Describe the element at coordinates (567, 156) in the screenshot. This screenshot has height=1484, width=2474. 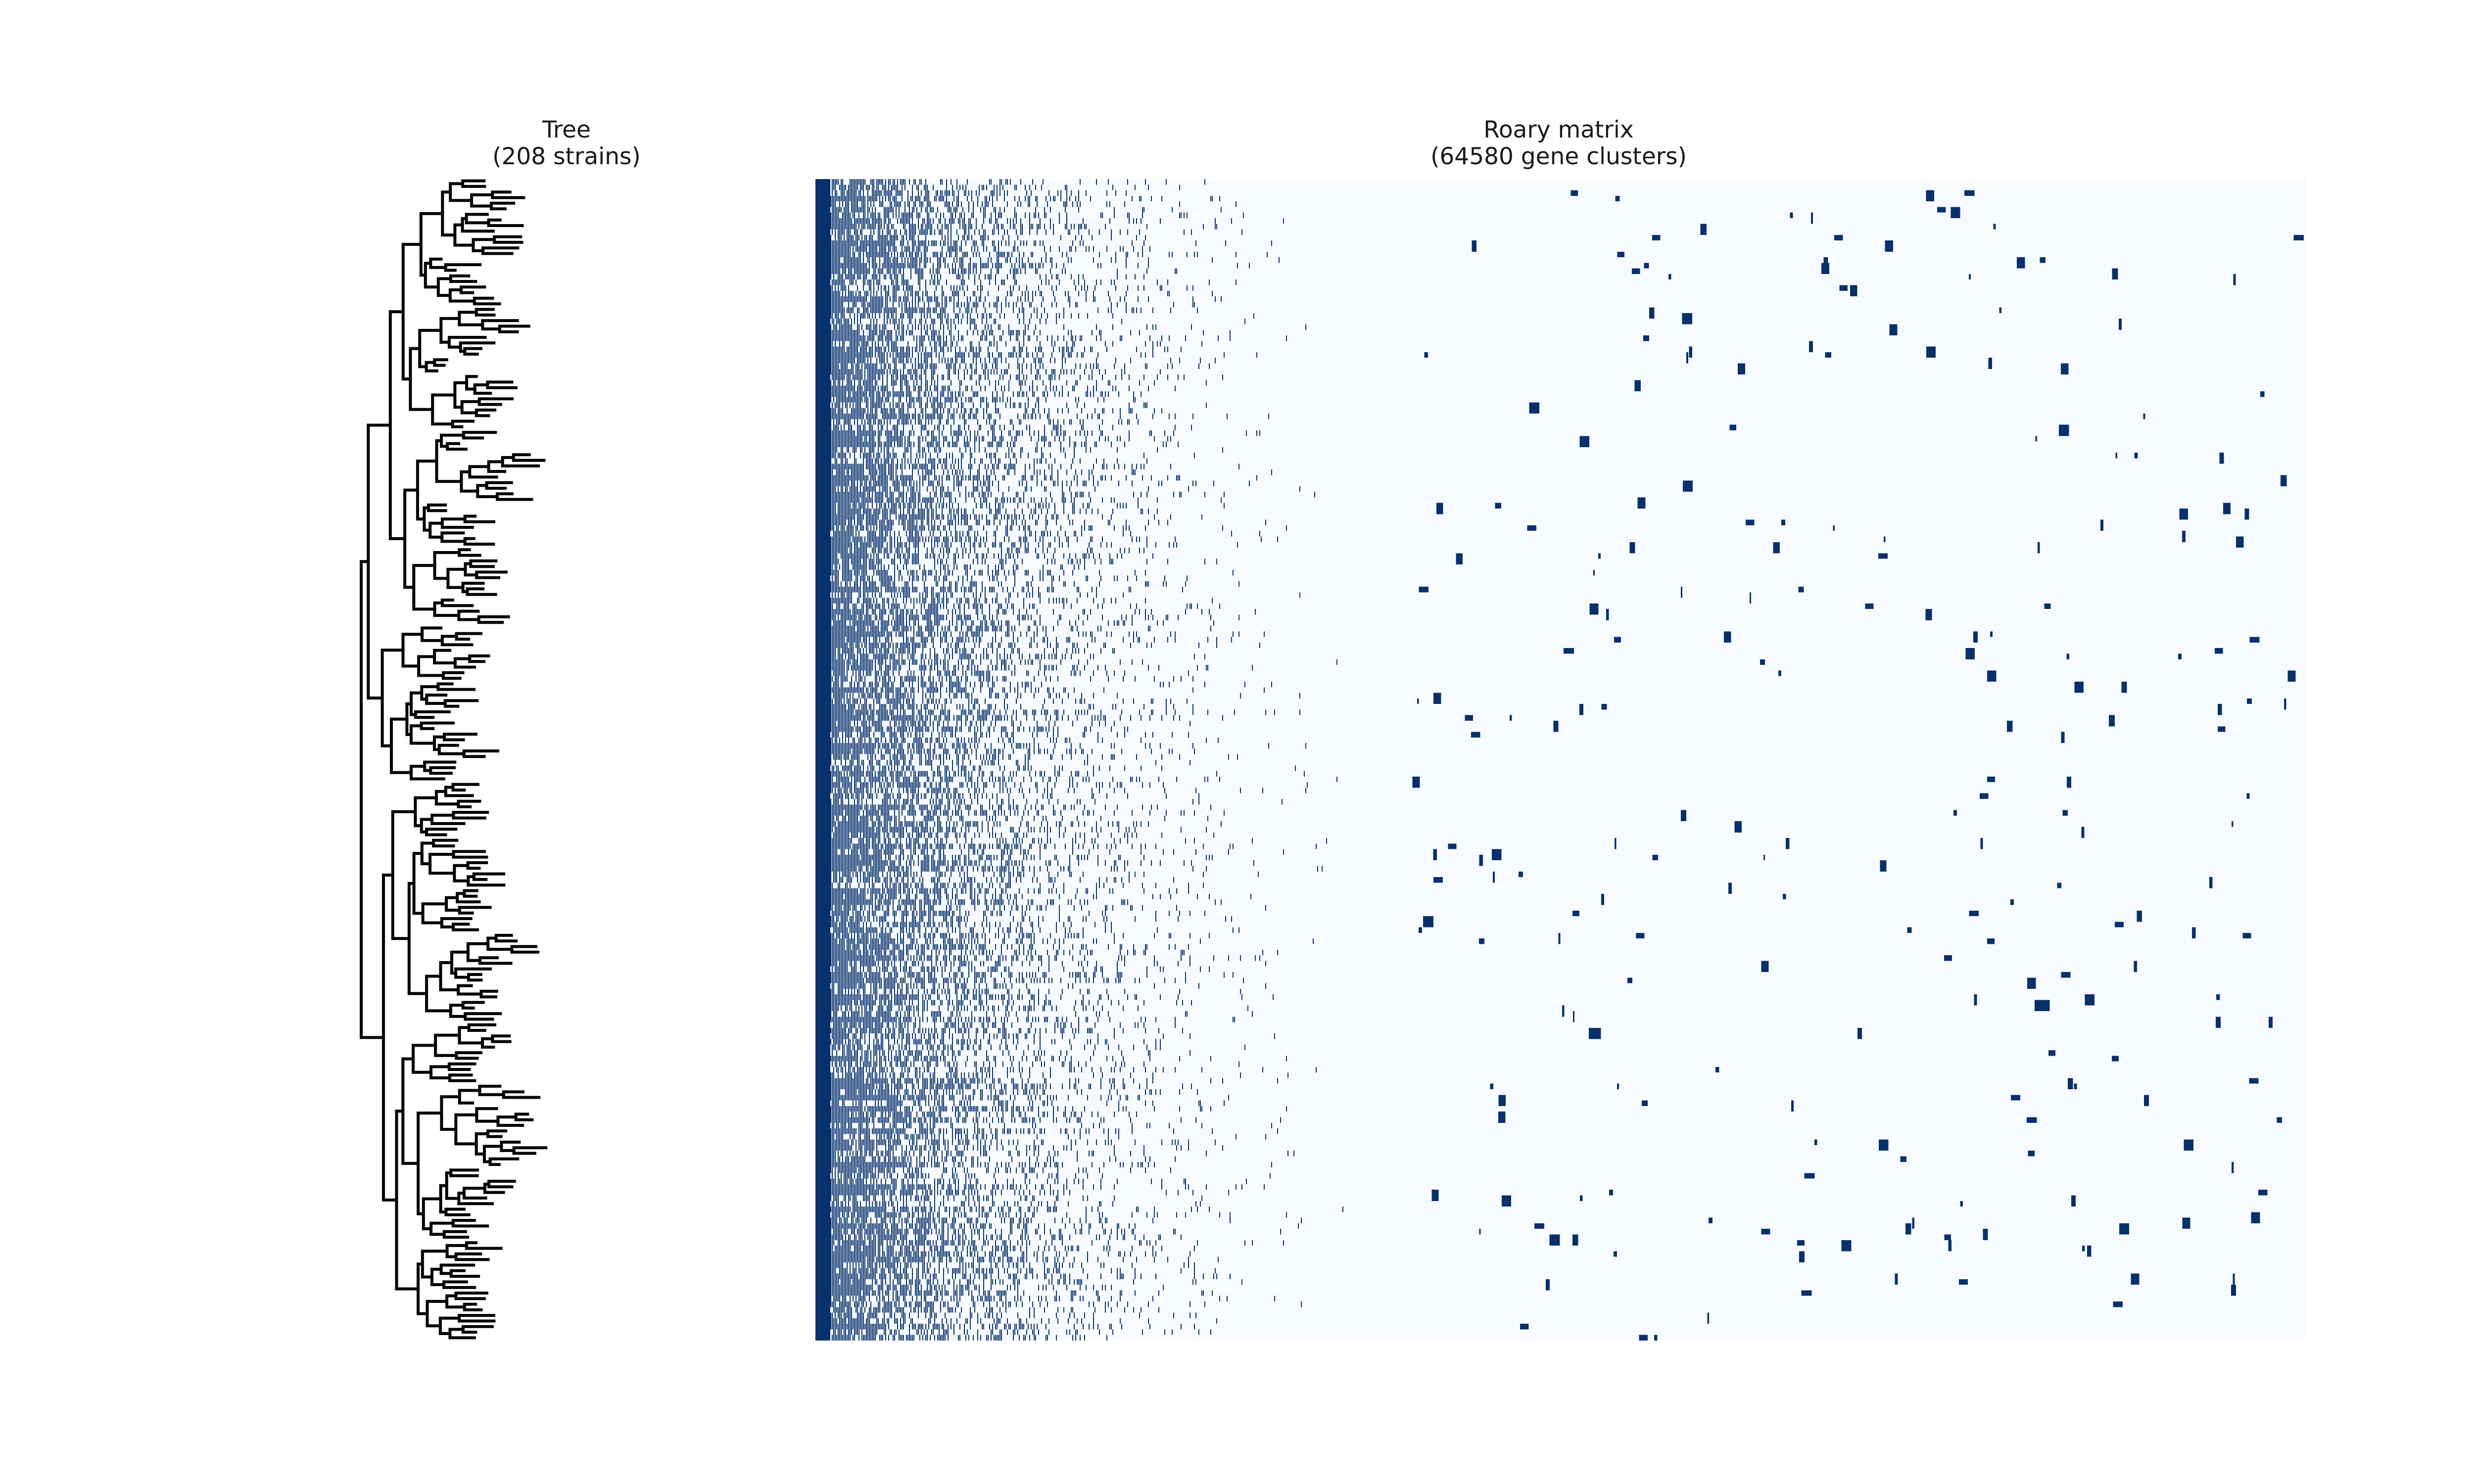
I see `tree-title-line2: (208 strains)` at that location.